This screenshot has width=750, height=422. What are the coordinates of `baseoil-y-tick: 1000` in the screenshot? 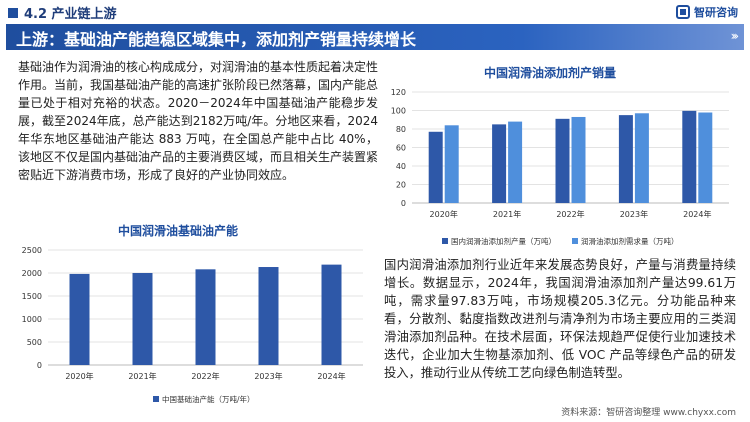 It's located at (32, 319).